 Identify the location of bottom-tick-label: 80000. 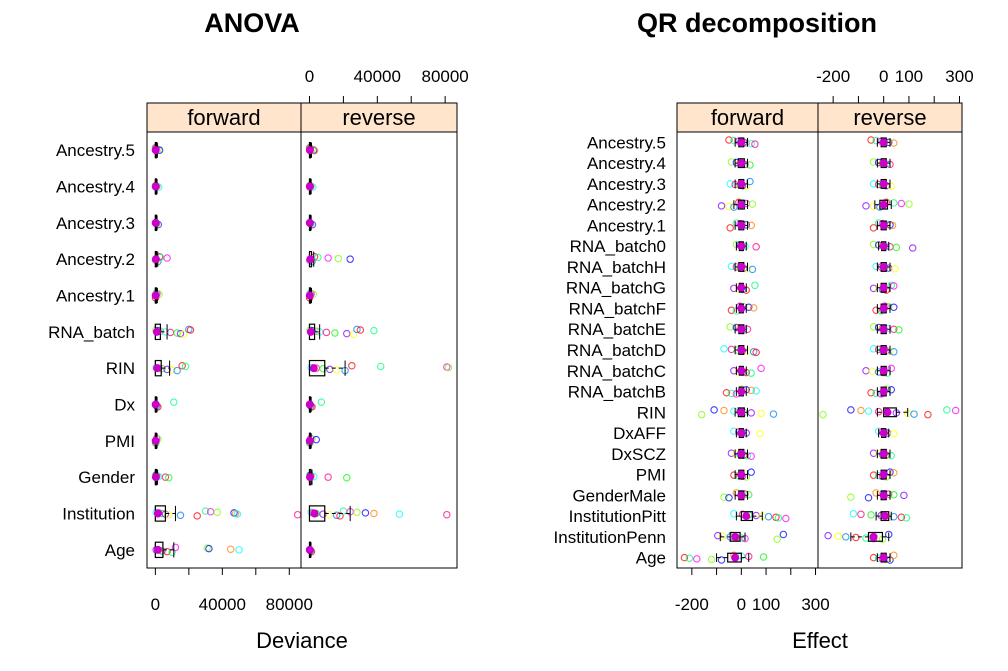
(289, 604).